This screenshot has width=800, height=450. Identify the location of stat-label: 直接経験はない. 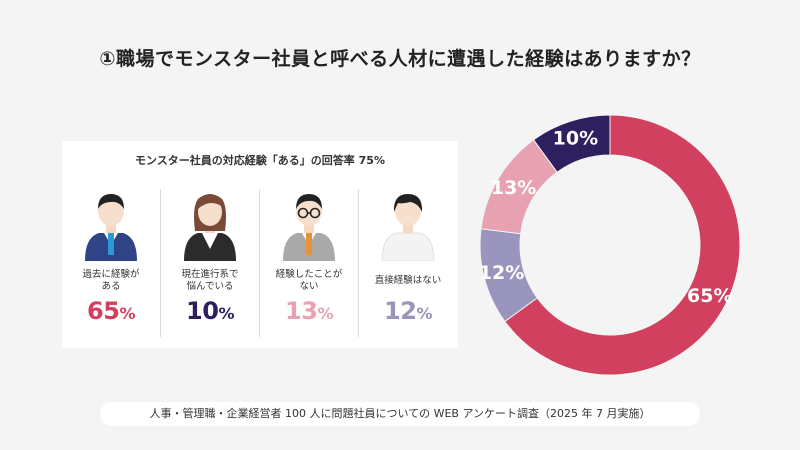
(408, 280).